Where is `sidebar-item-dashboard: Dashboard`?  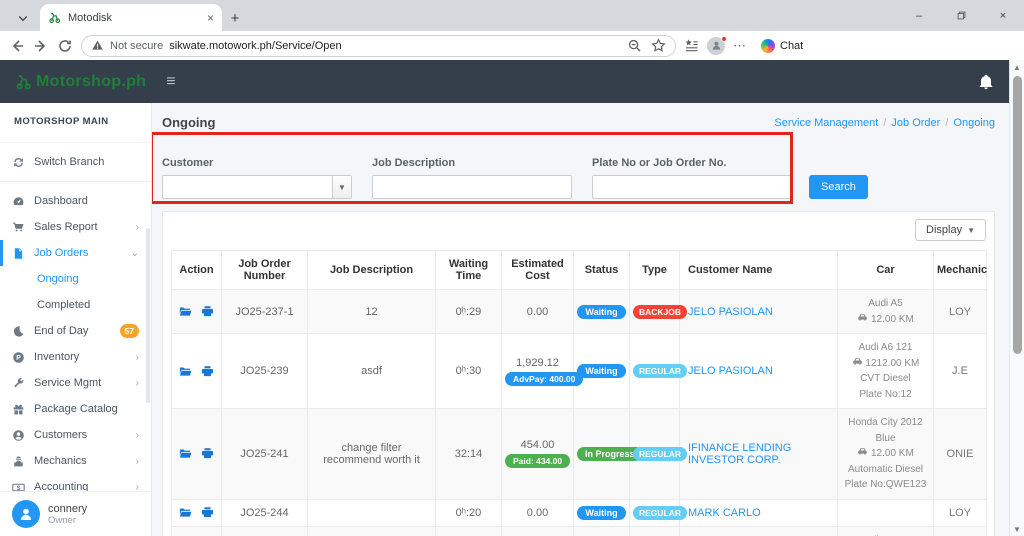
sidebar-item-dashboard: Dashboard is located at coordinates (75, 201).